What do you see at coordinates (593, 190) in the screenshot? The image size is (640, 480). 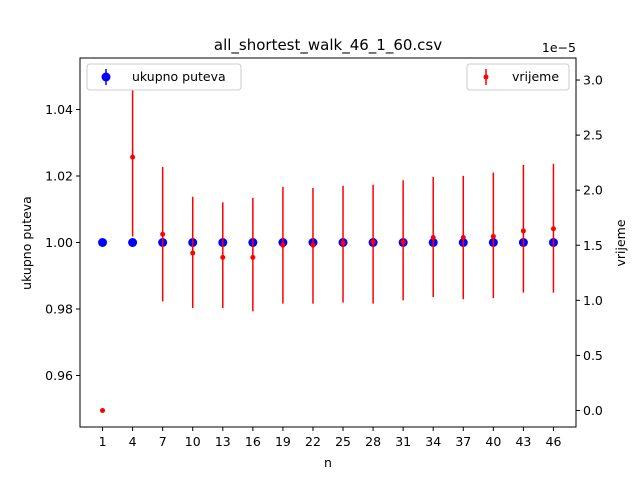 I see `y-right-tick-label: 2.0` at bounding box center [593, 190].